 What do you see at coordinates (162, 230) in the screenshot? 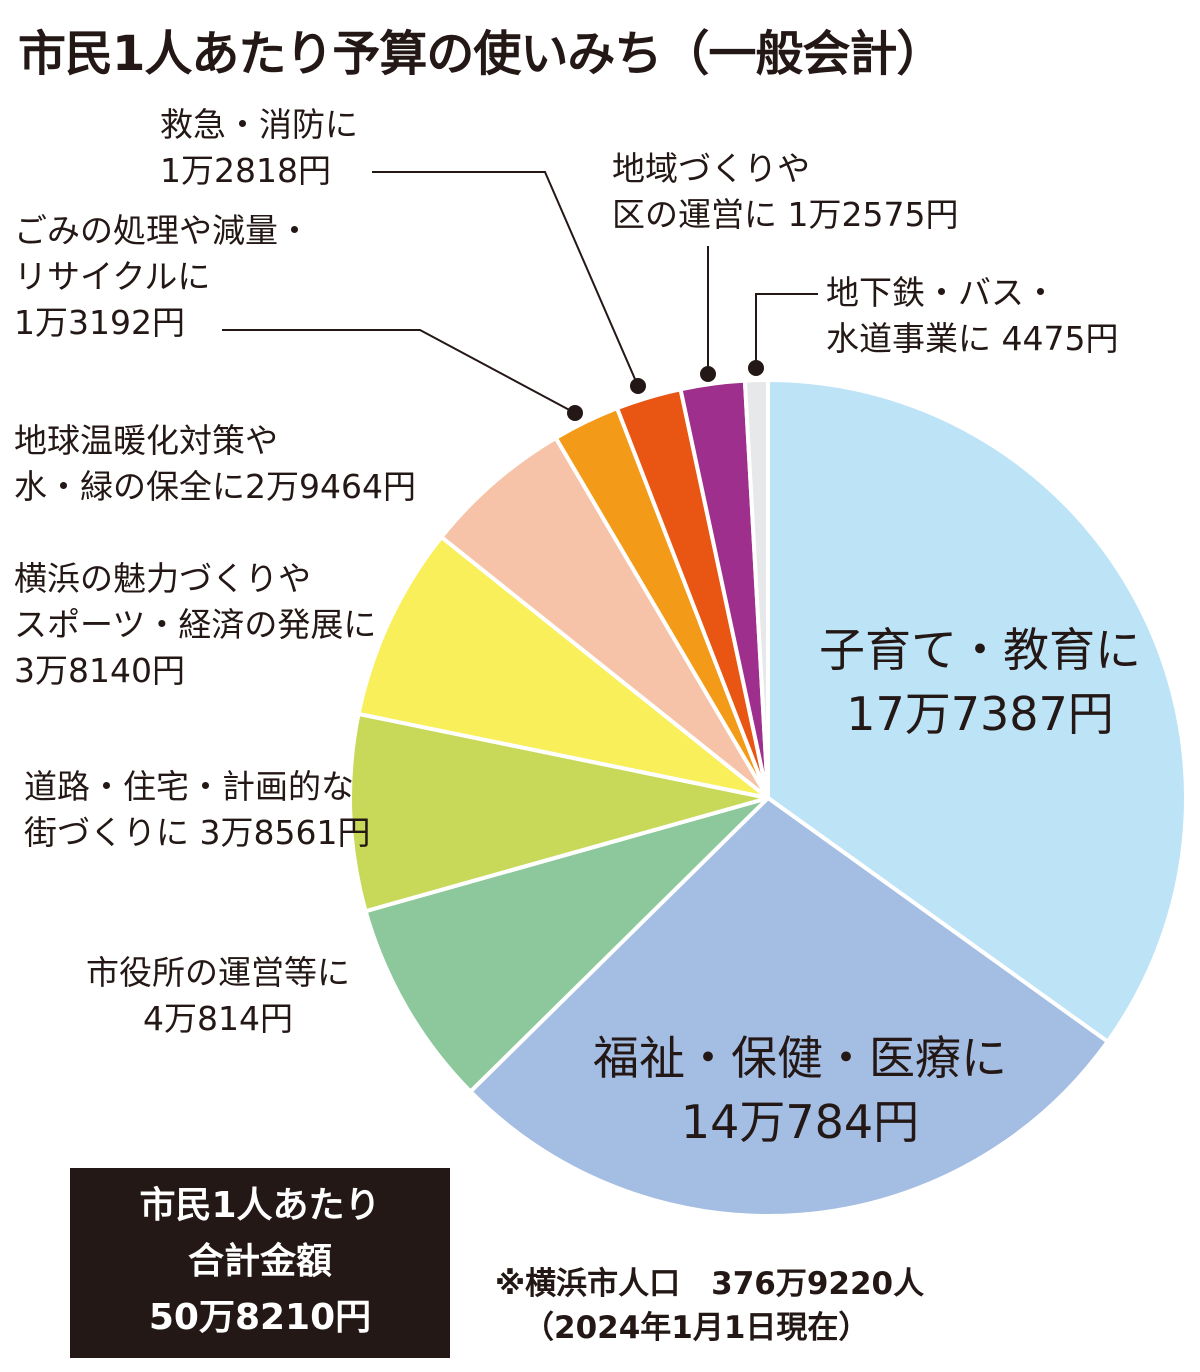
I see `data-label-line: ごみの処理や減量・` at bounding box center [162, 230].